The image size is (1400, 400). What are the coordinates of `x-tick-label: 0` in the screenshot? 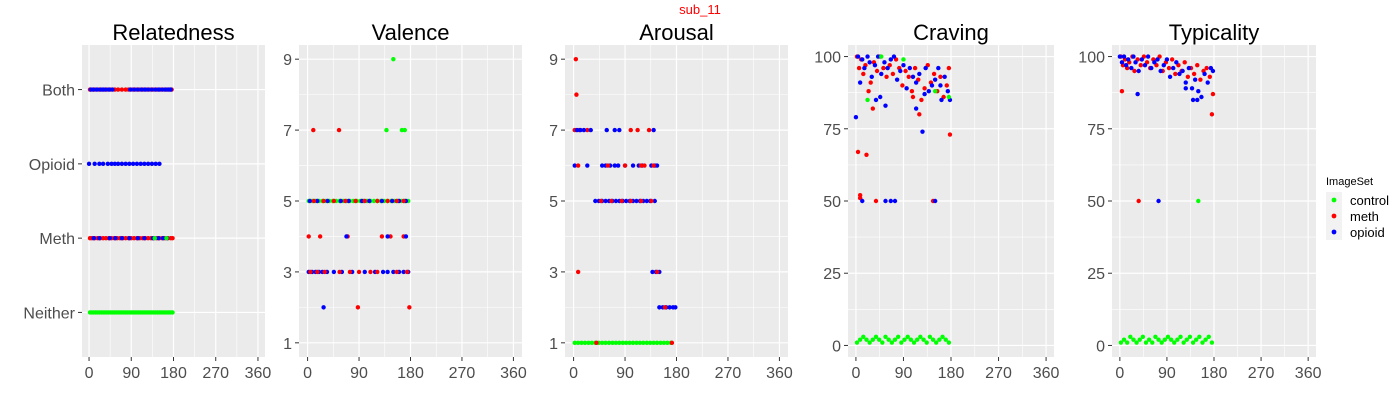 It's located at (1119, 373).